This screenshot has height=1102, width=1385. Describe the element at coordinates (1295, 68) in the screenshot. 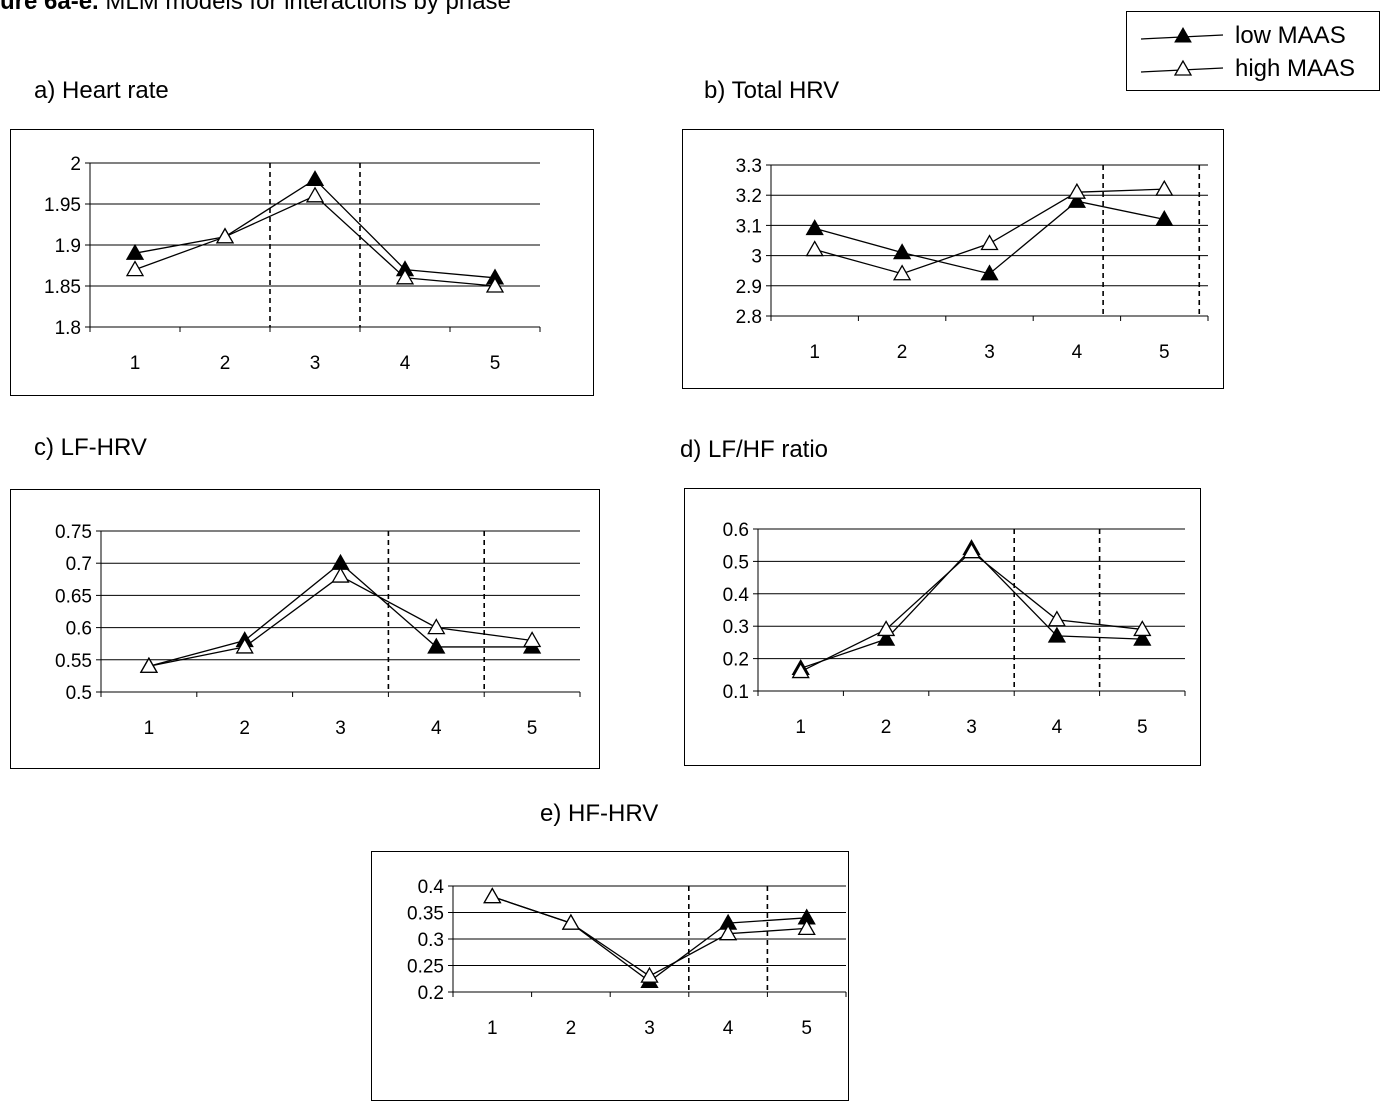

I see `legend-label-high: high MAAS` at that location.